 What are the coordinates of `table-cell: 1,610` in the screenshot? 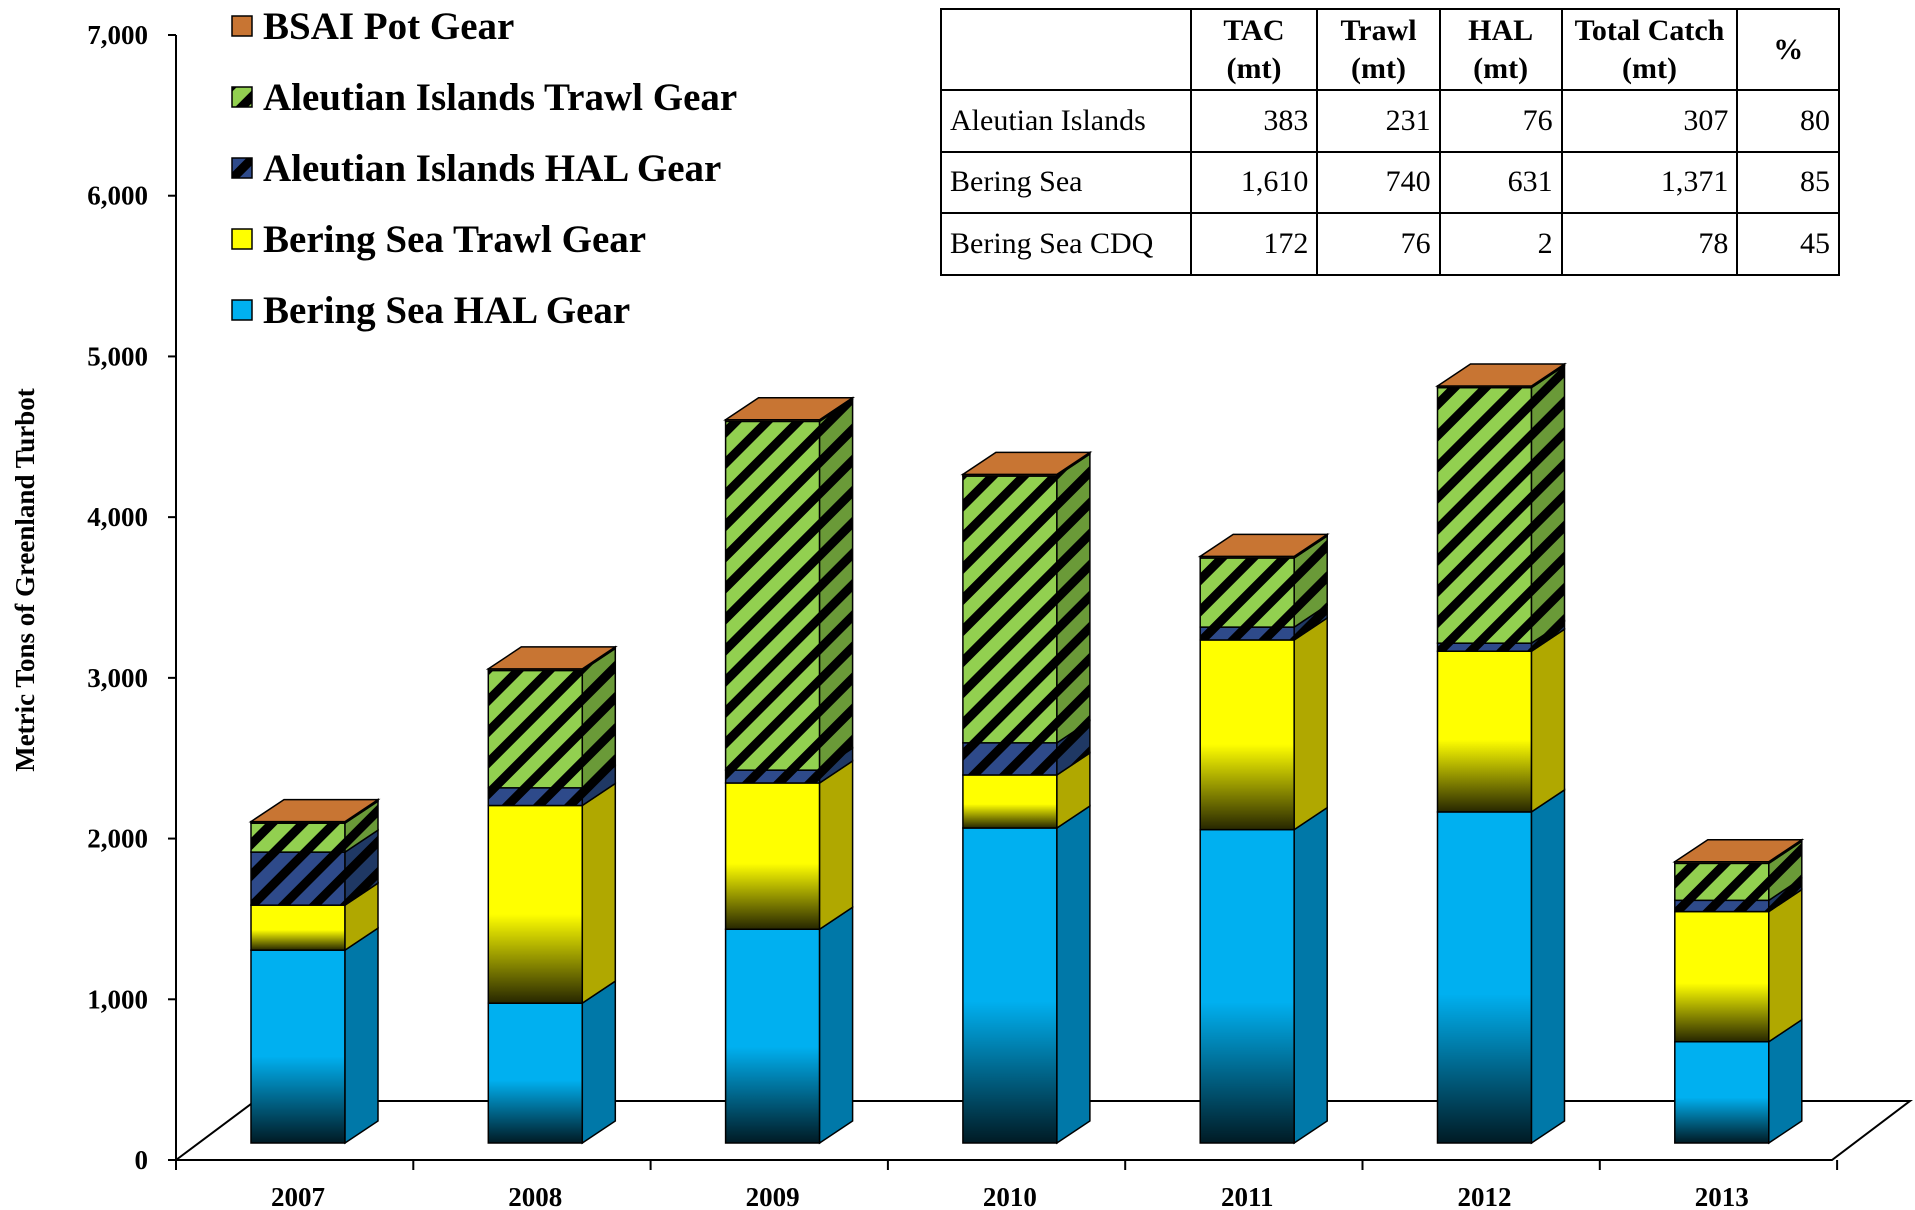 It's located at (1254, 182).